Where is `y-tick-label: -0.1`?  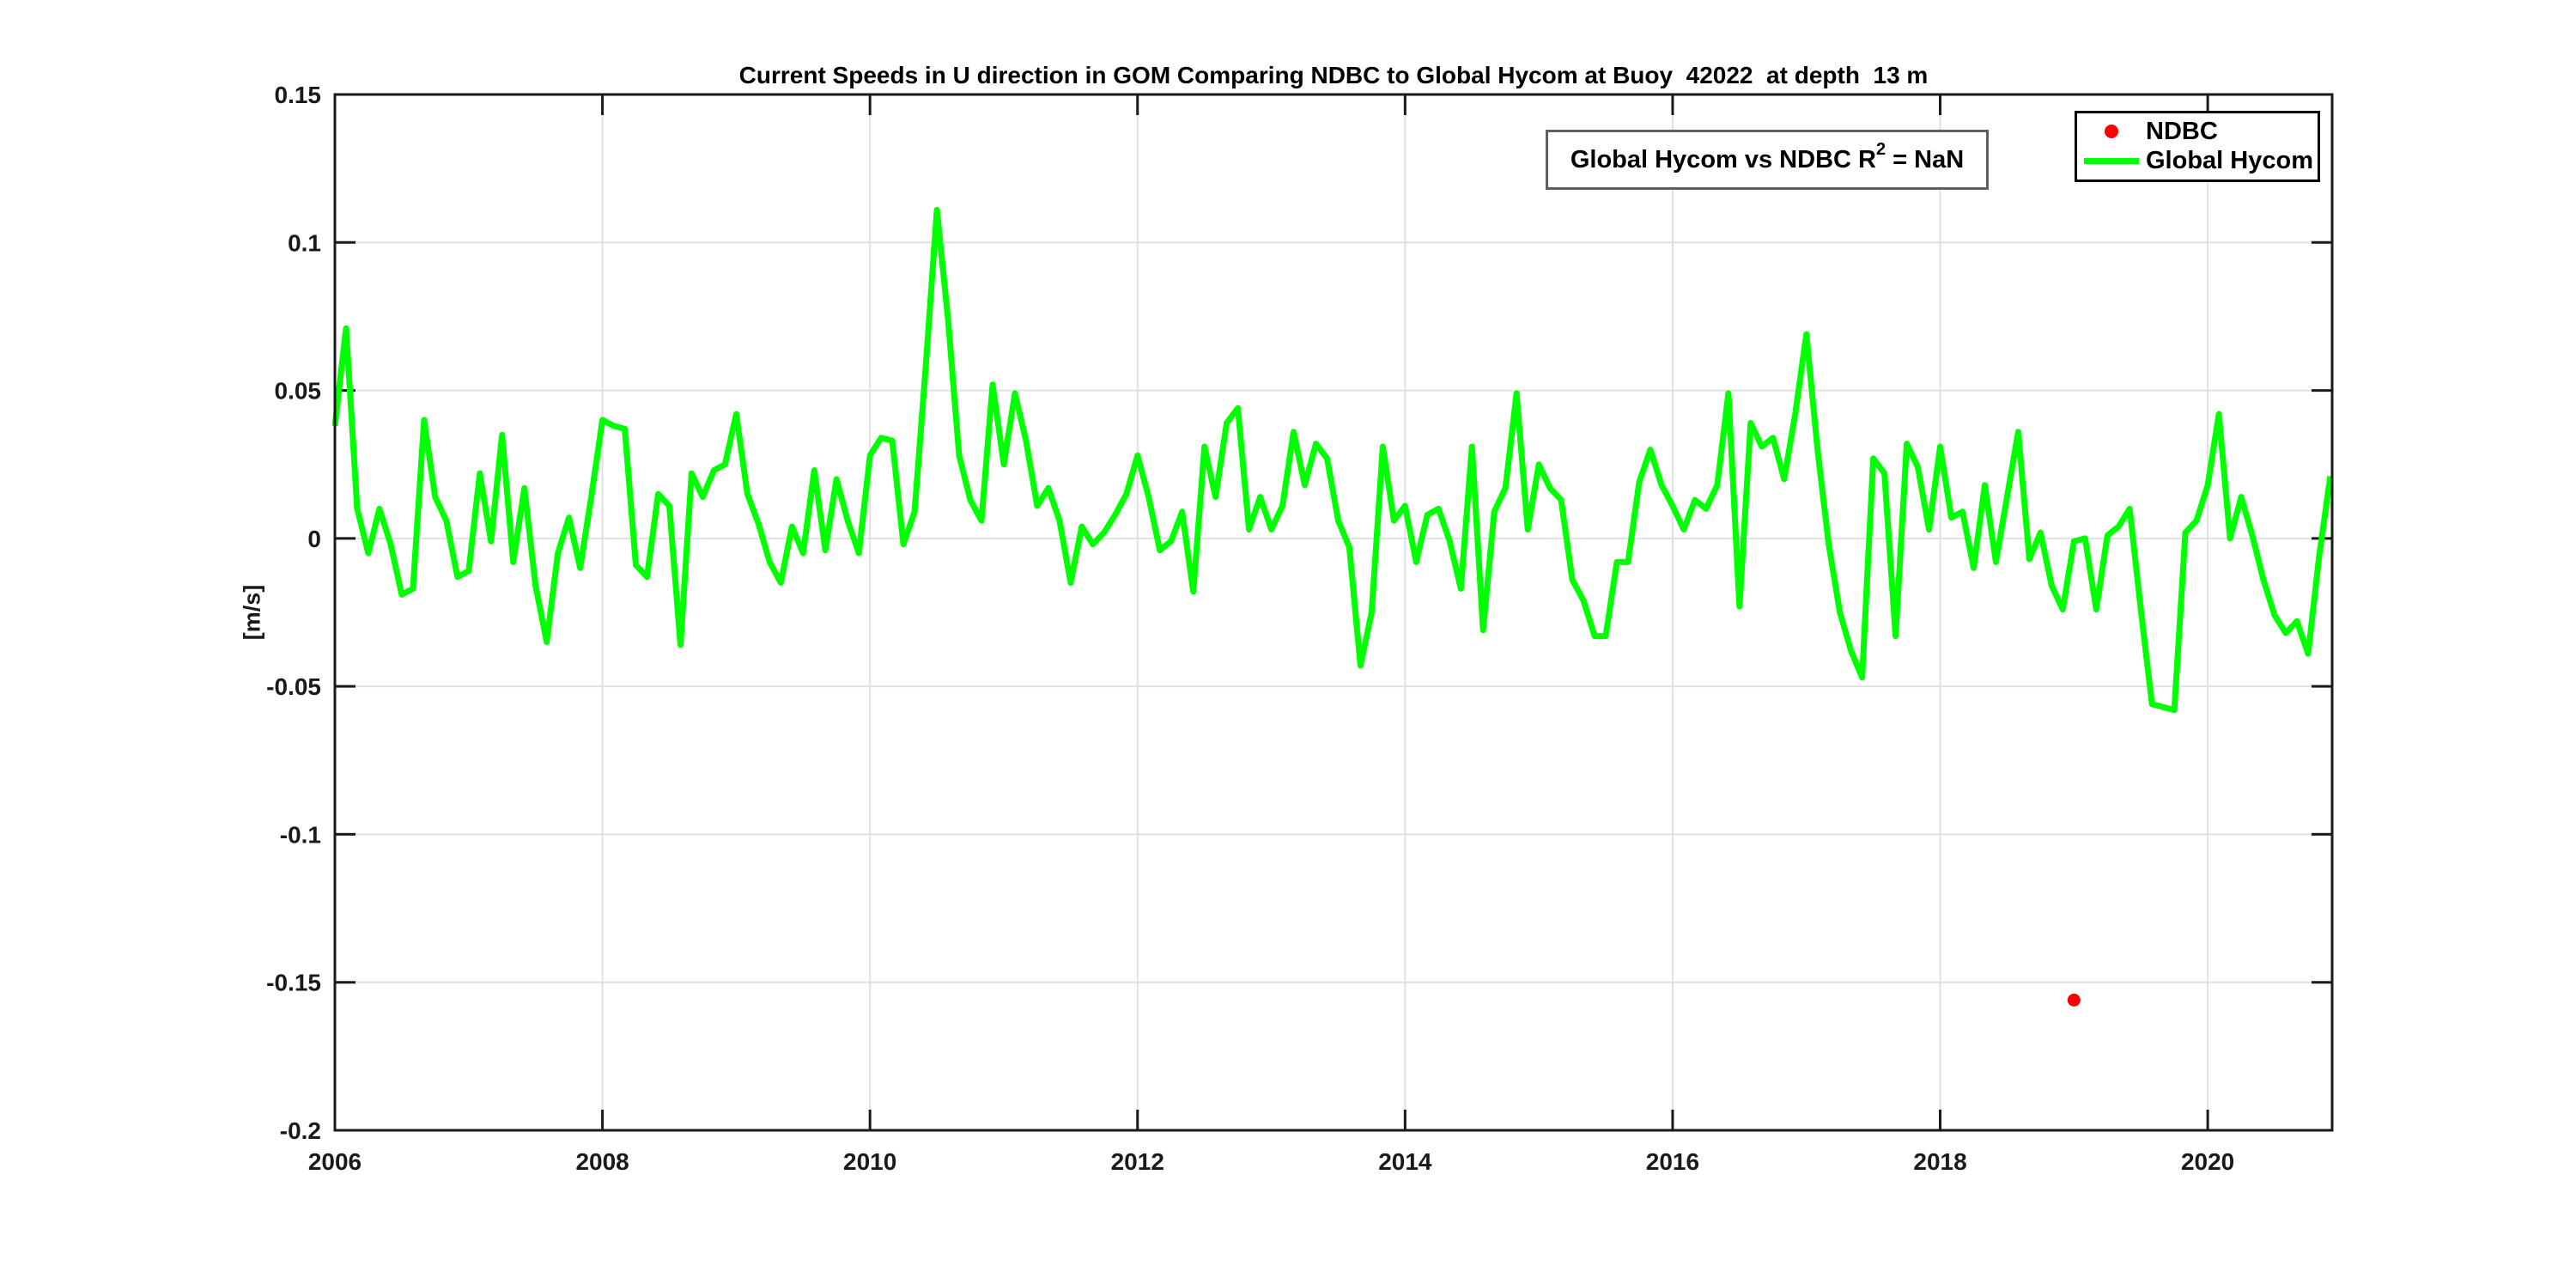 y-tick-label: -0.1 is located at coordinates (301, 834).